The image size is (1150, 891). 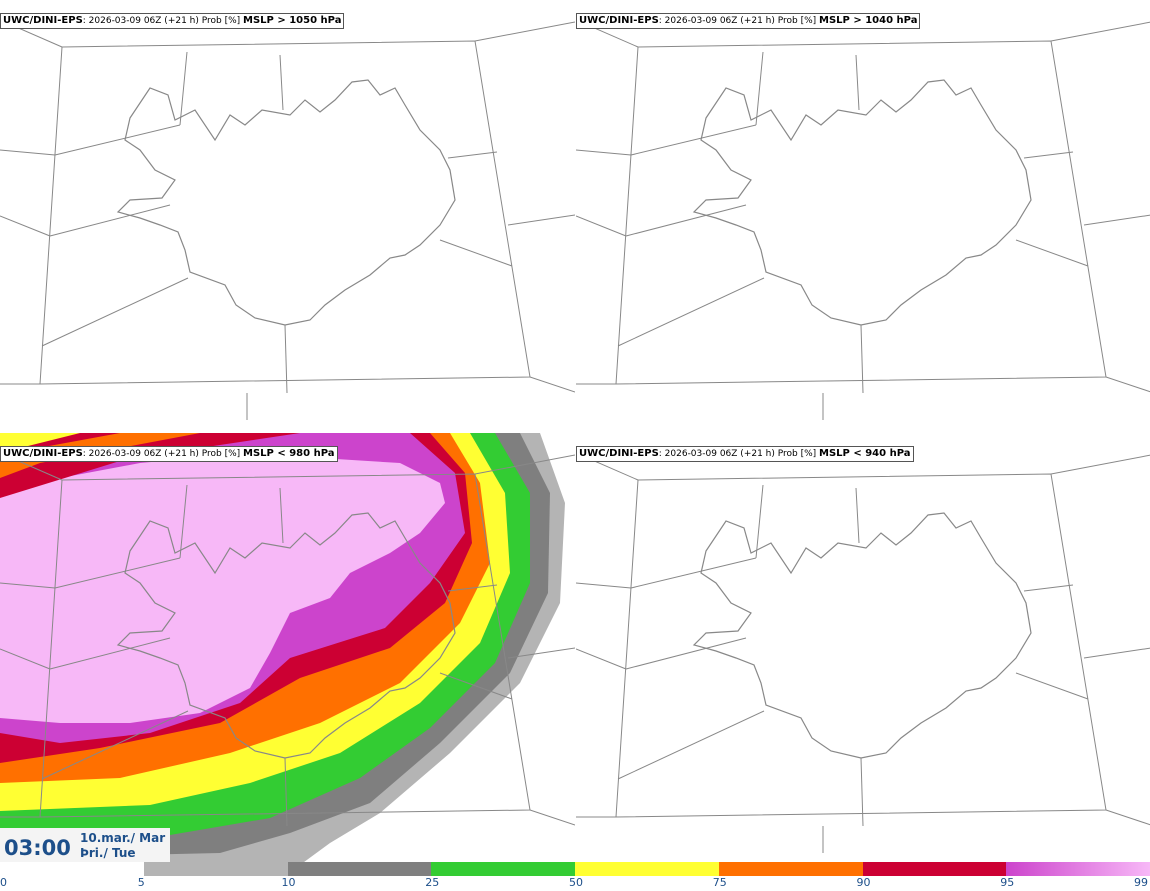 I want to click on valid-time-date: 10.mar./ Mar Þri./ Tue, so click(x=122, y=846).